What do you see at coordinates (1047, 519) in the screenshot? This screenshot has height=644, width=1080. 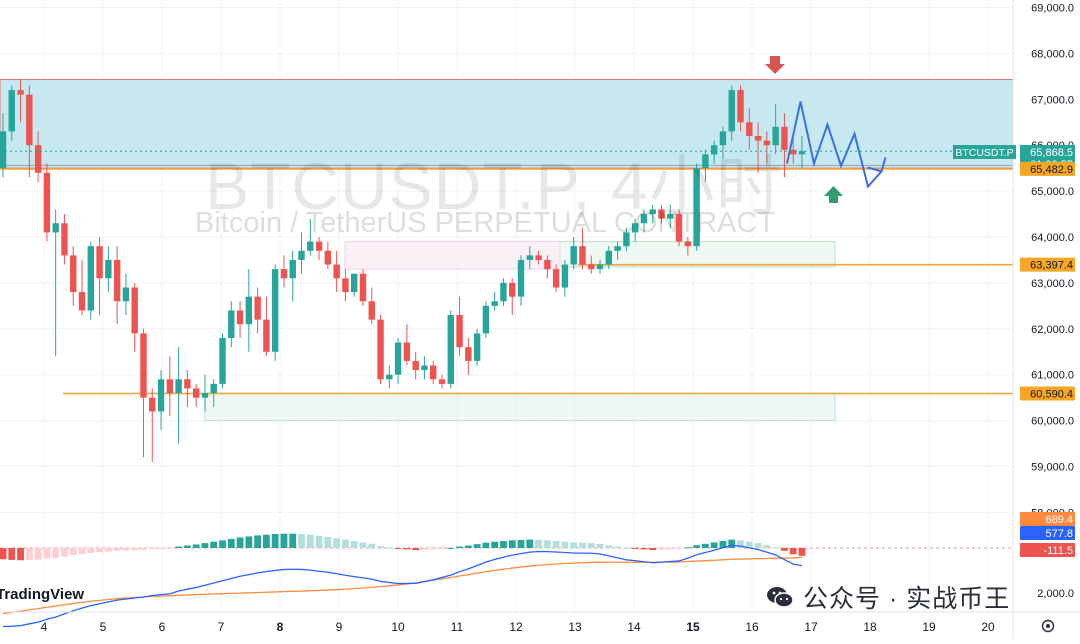 I see `macd-signal-tag-bg` at bounding box center [1047, 519].